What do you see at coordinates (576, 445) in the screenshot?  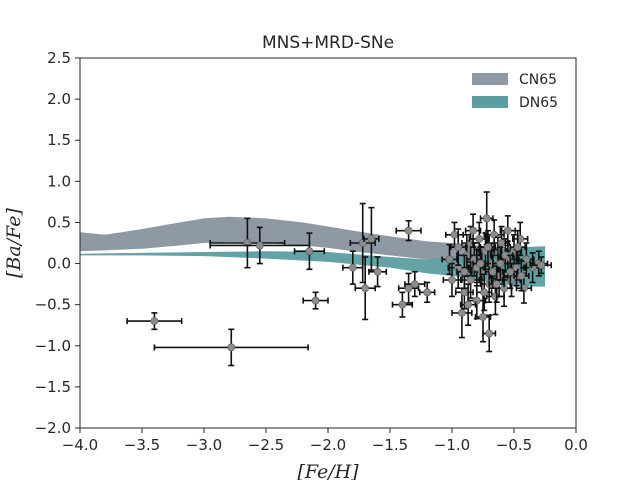 I see `x-tick-label: 0.0` at bounding box center [576, 445].